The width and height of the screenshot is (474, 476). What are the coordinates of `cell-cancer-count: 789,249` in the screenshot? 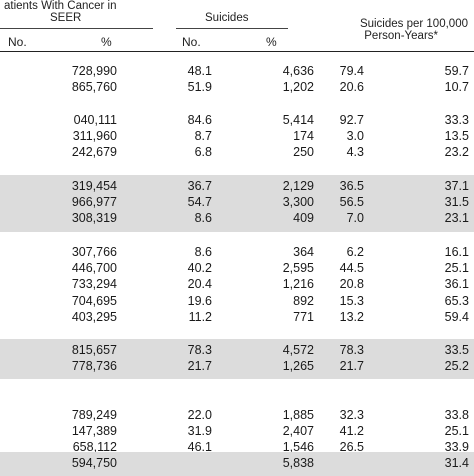 It's located at (94, 415).